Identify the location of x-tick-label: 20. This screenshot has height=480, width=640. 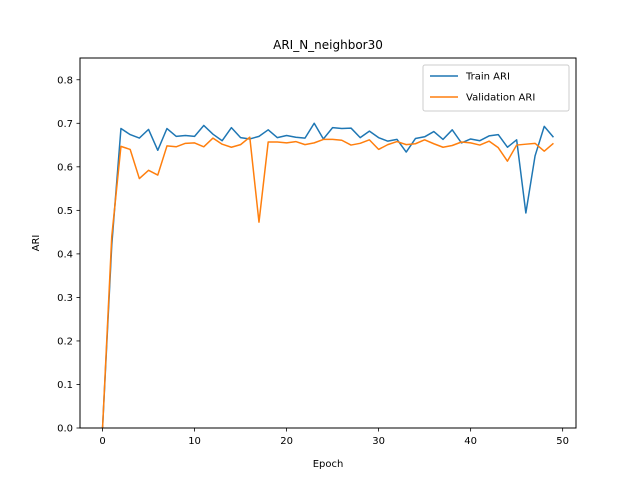
(286, 441).